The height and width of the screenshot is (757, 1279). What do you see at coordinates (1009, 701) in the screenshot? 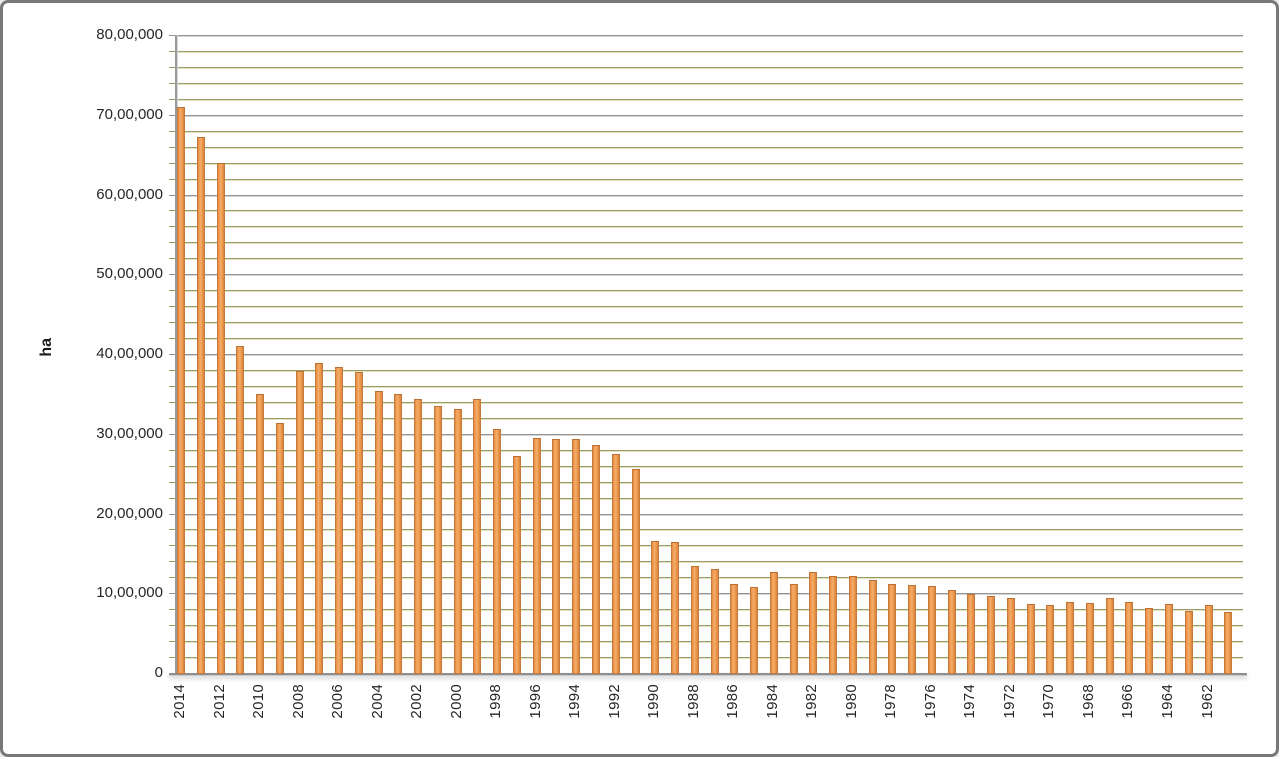
I see `x-tick-label: 1972` at bounding box center [1009, 701].